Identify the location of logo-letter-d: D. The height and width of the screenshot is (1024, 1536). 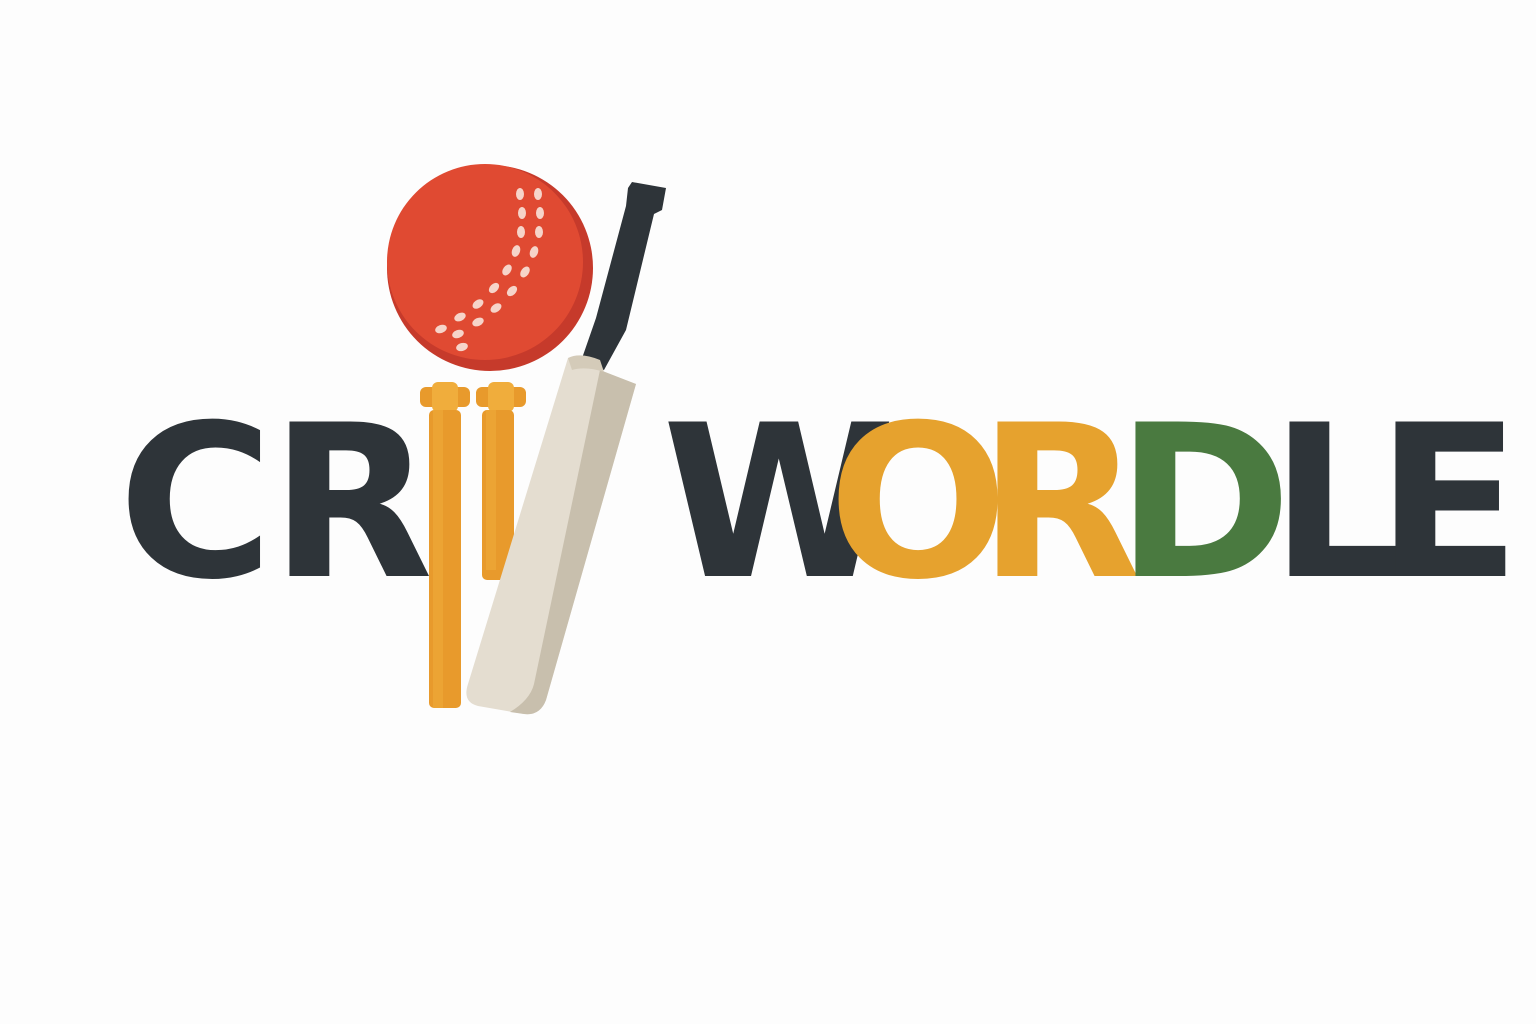
(1204, 502).